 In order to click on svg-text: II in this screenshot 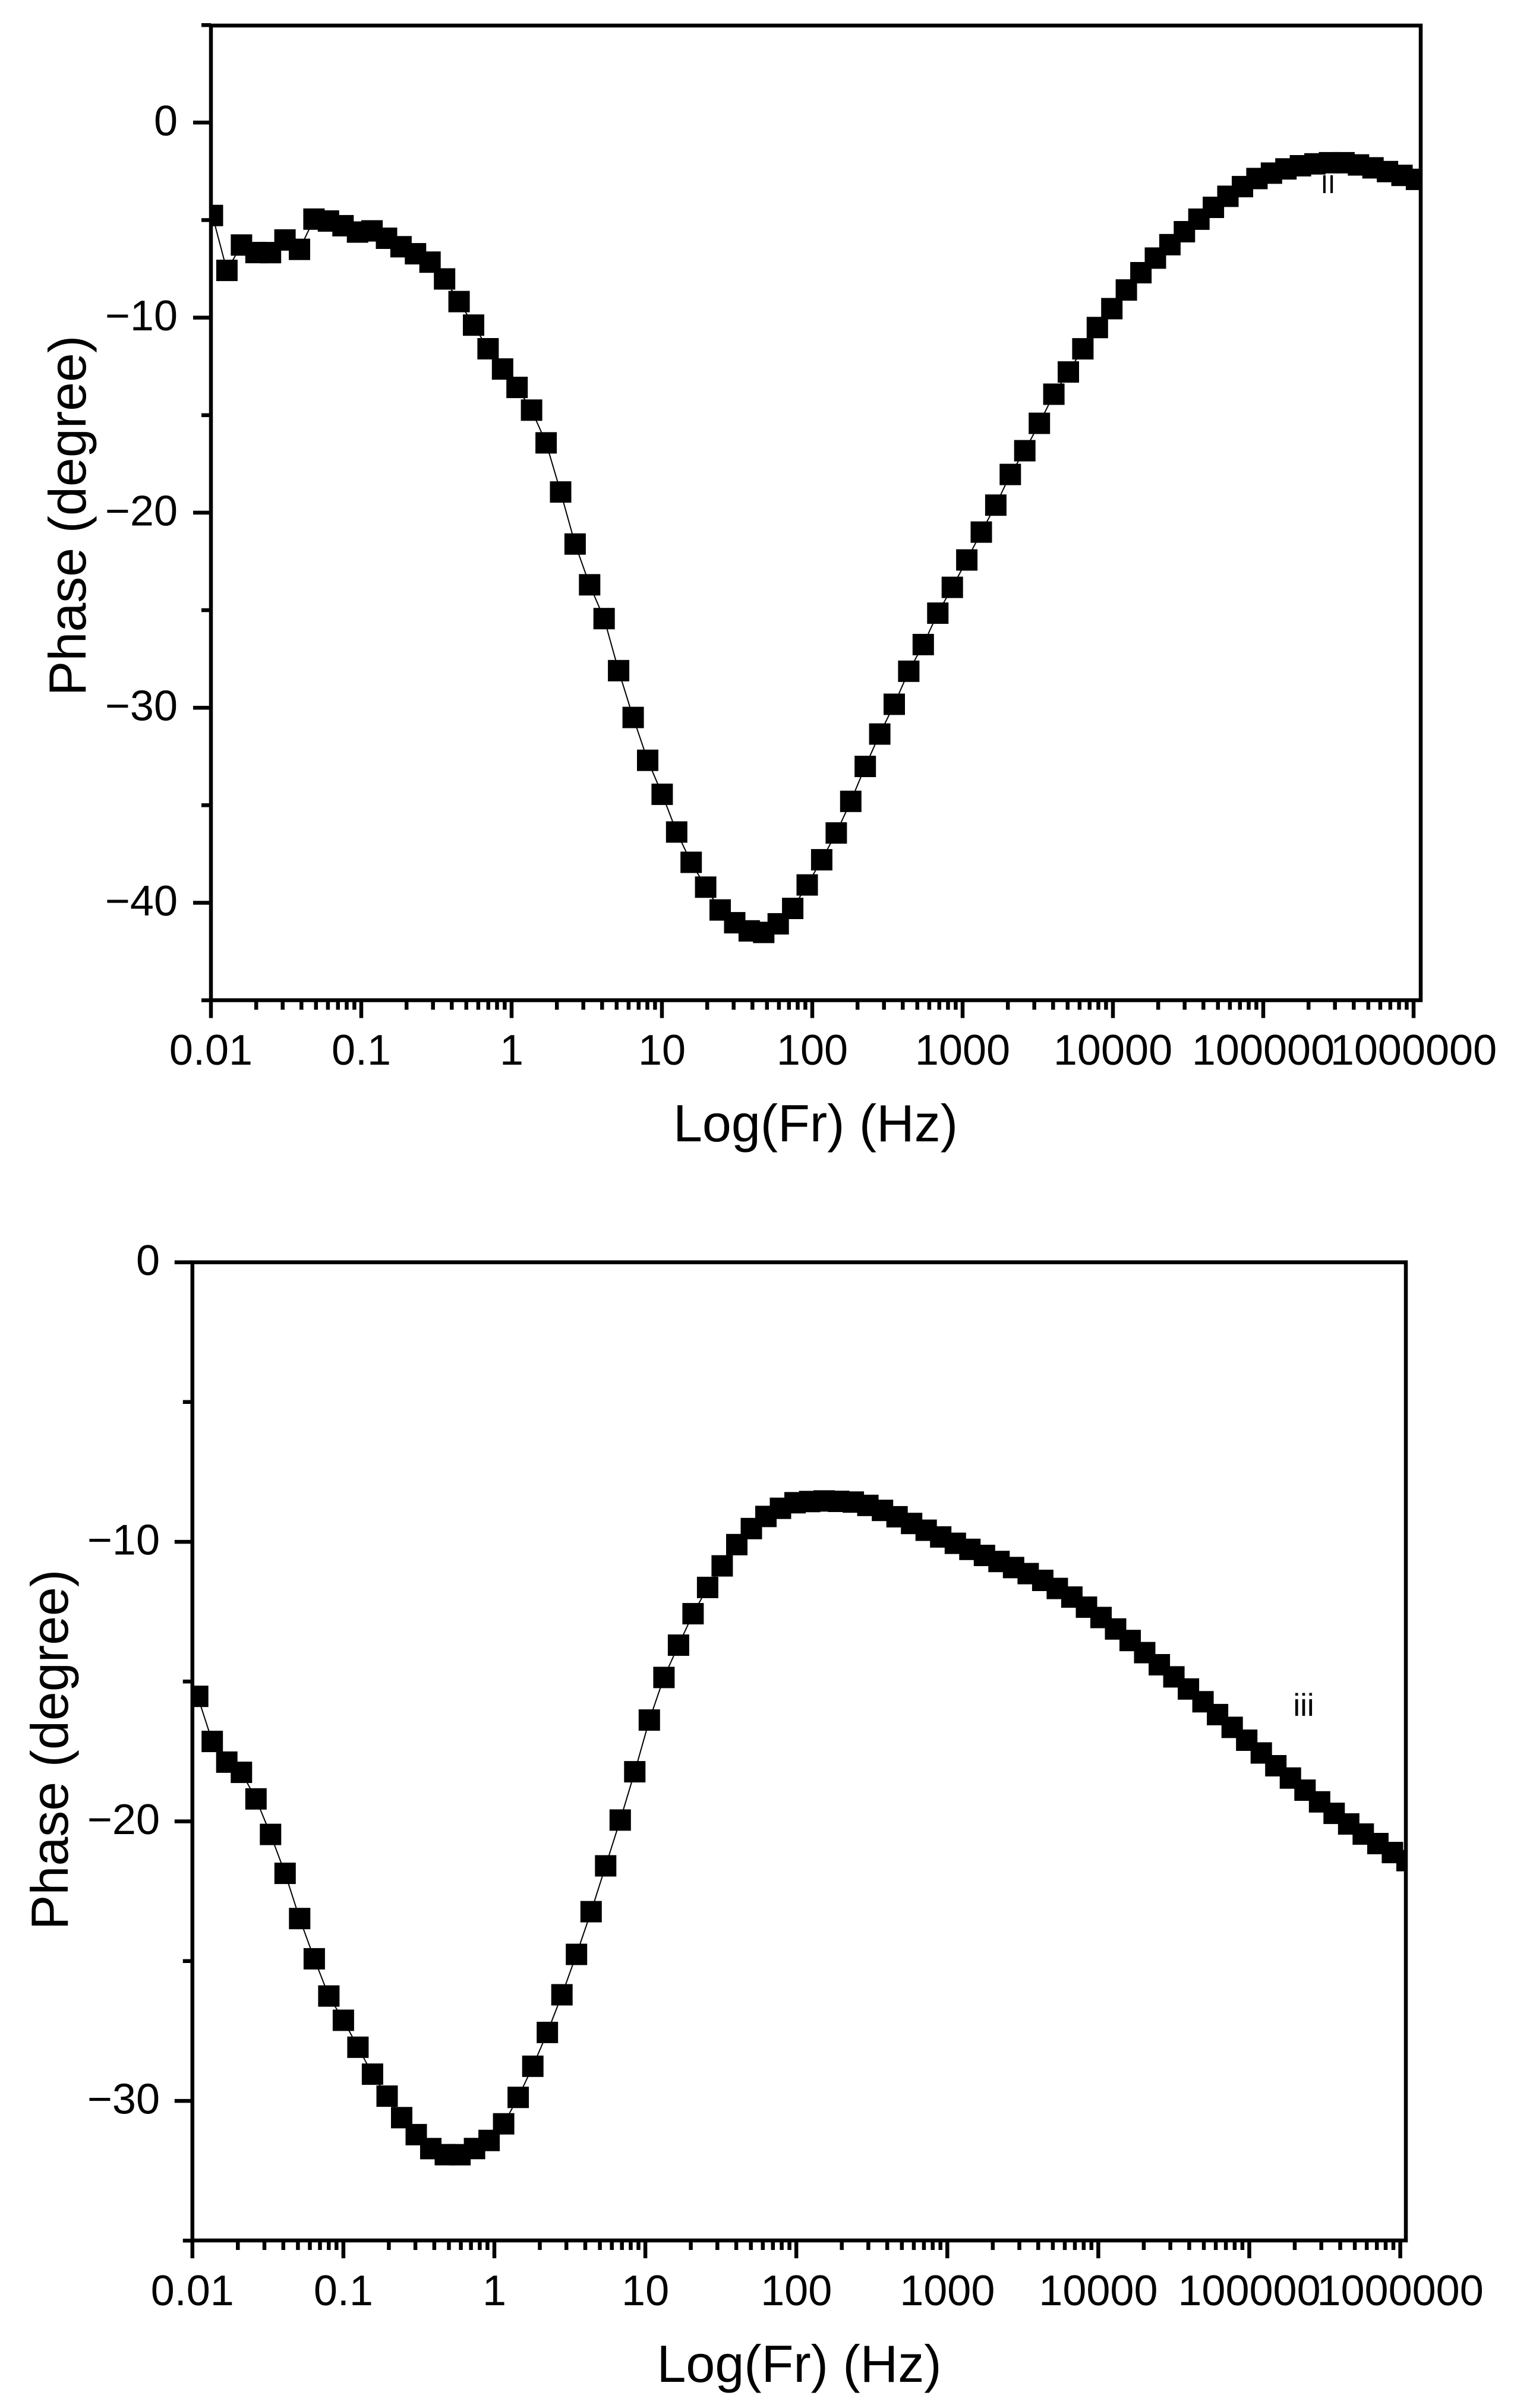, I will do `click(1328, 185)`.